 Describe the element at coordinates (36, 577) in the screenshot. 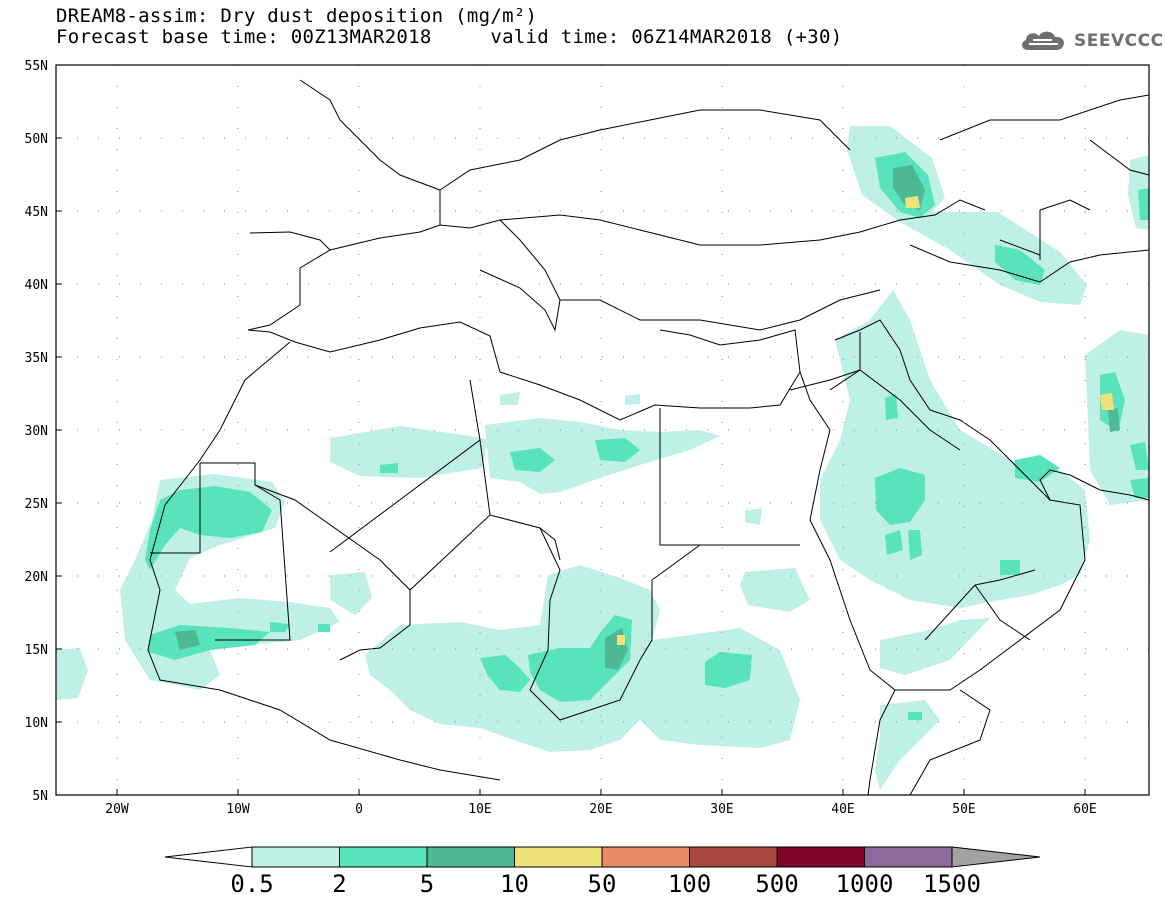

I see `lat-label-20n: 20N` at that location.